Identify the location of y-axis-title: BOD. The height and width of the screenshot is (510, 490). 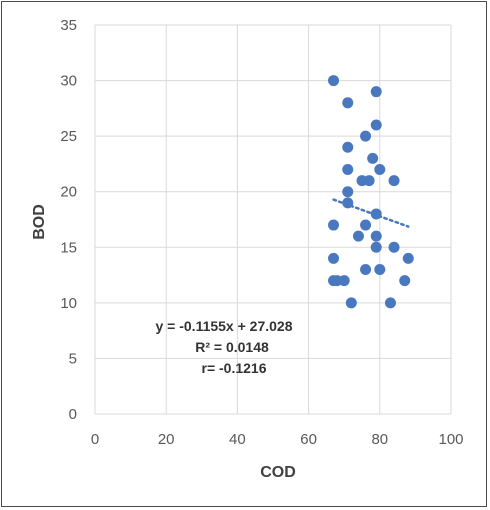
(39, 222).